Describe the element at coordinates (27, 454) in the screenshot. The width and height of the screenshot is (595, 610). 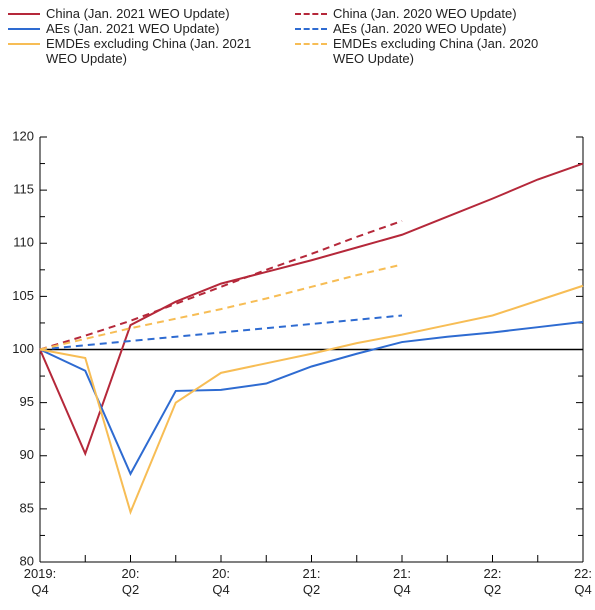
I see `y-tick-label: 90` at that location.